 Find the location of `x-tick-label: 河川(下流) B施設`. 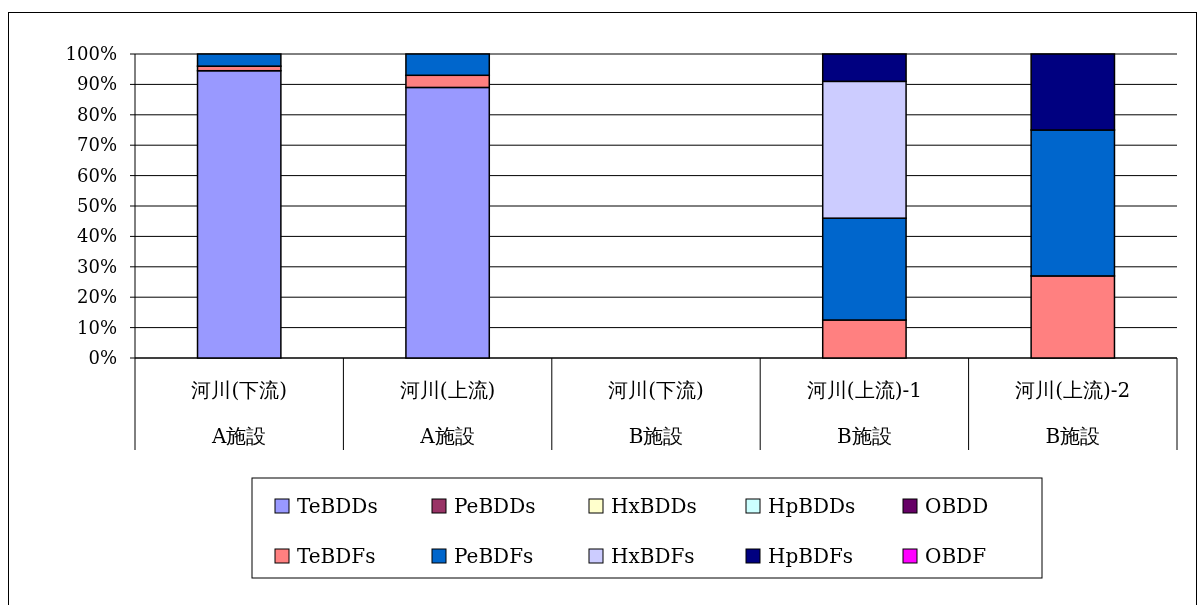

x-tick-label: 河川(下流) B施設 is located at coordinates (656, 413).